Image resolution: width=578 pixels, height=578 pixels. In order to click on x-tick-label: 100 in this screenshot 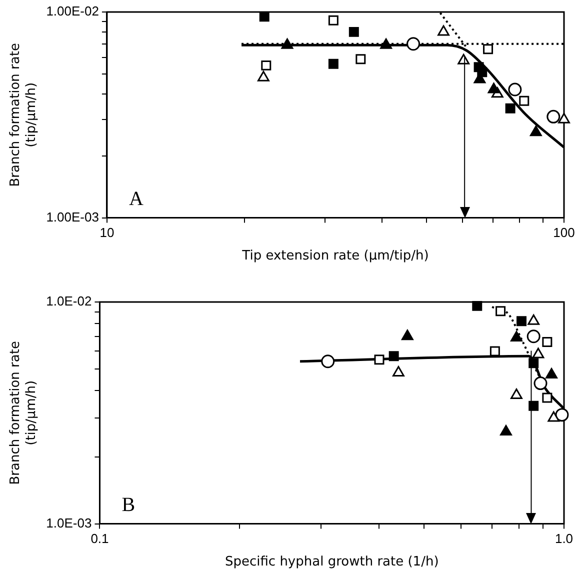, I will do `click(564, 232)`.